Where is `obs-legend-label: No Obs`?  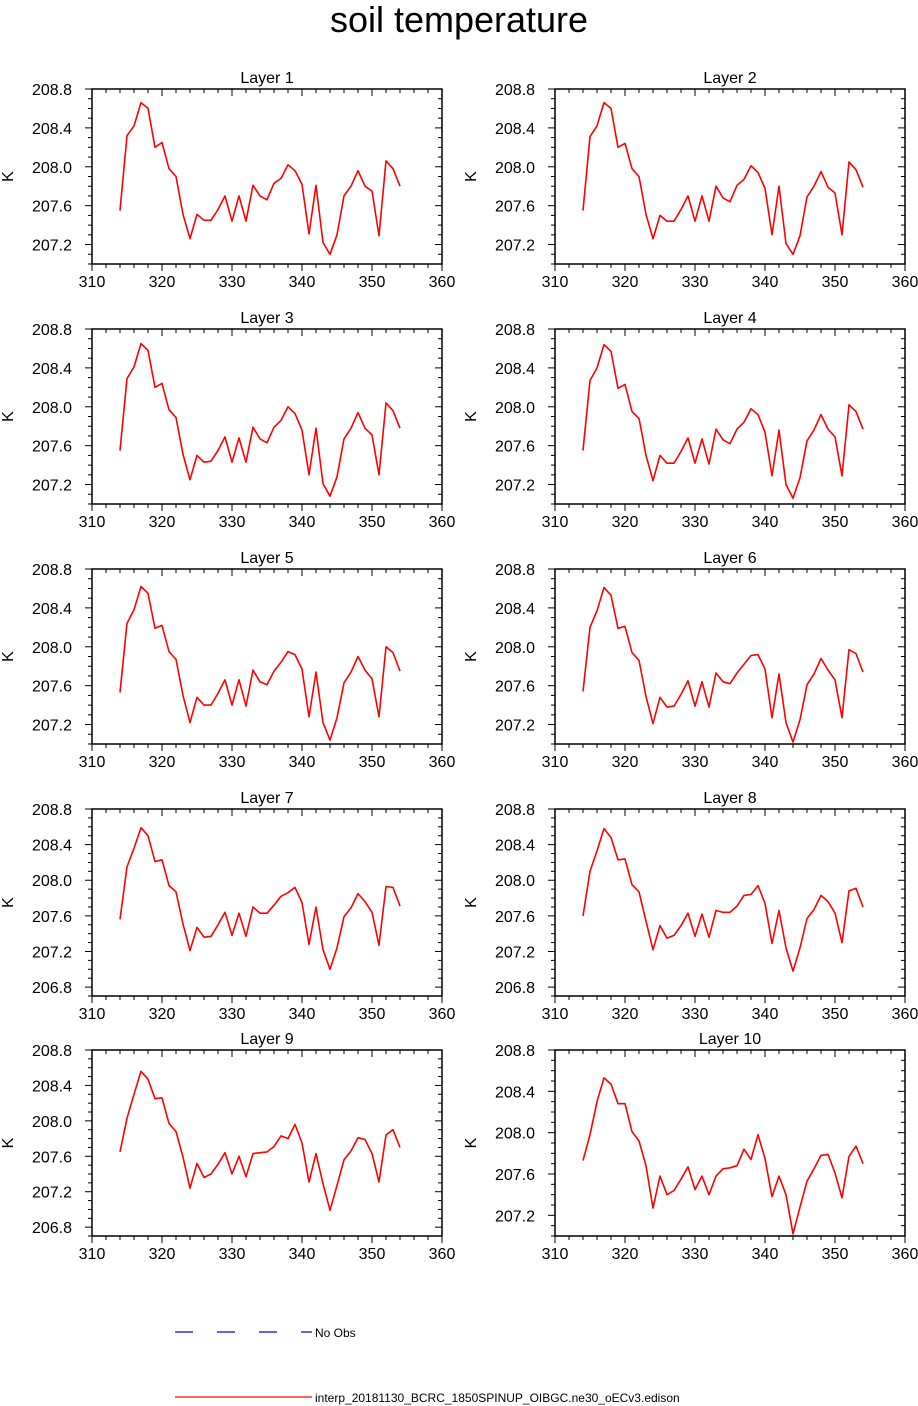
obs-legend-label: No Obs is located at coordinates (335, 1333).